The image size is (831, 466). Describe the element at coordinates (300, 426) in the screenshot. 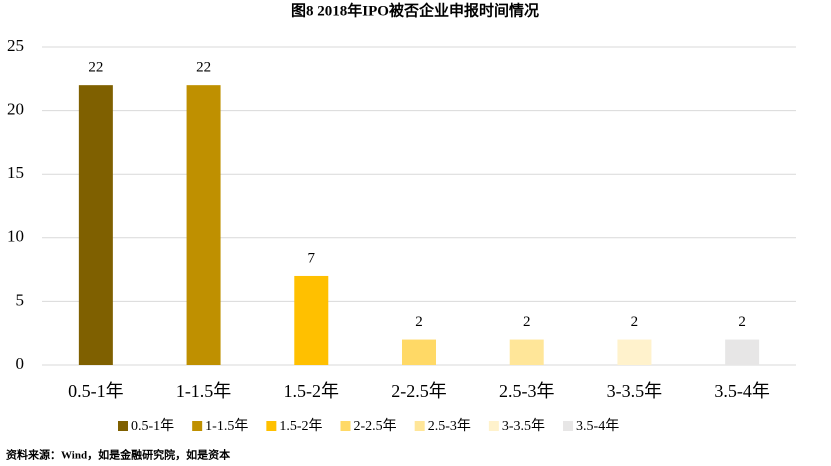

I see `legend-label: 1.5-2年` at that location.